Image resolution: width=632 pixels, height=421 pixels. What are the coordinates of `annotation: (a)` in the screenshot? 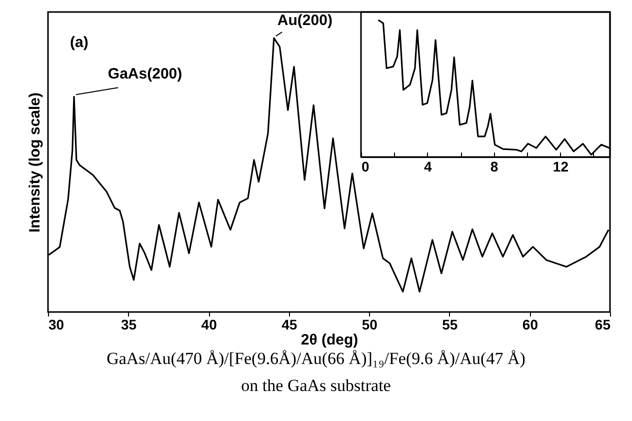 It's located at (79, 42).